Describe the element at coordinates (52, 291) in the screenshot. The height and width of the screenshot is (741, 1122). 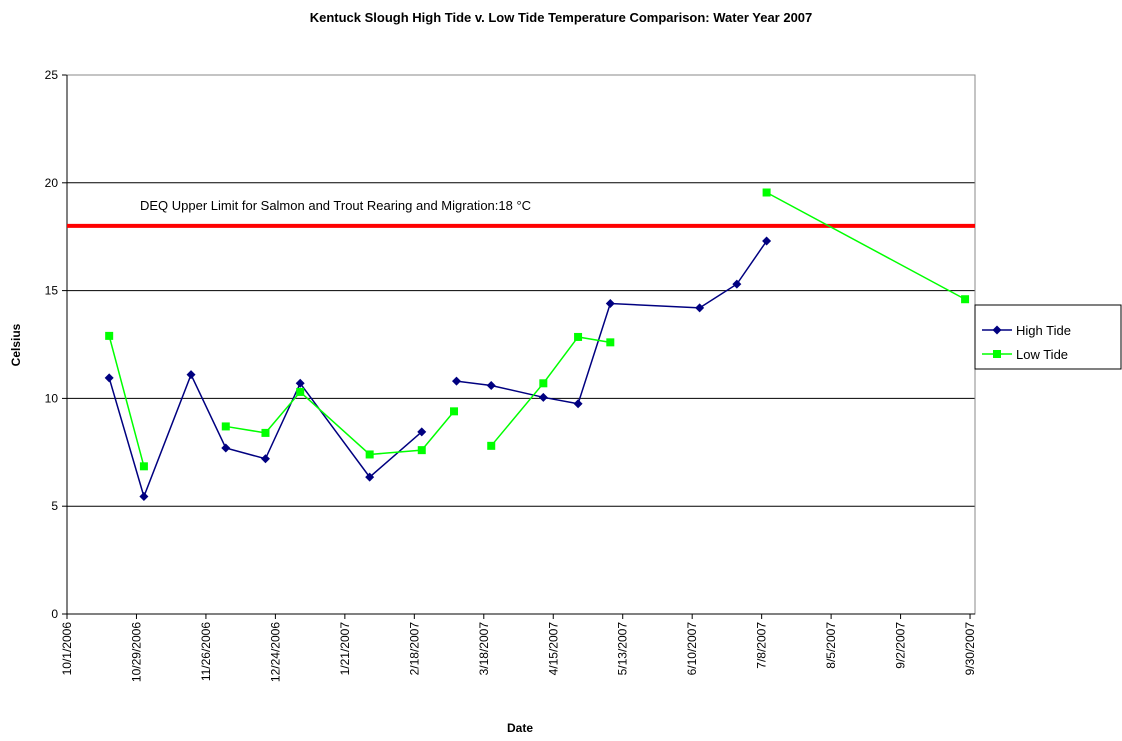
I see `y-tick-label: 15` at that location.